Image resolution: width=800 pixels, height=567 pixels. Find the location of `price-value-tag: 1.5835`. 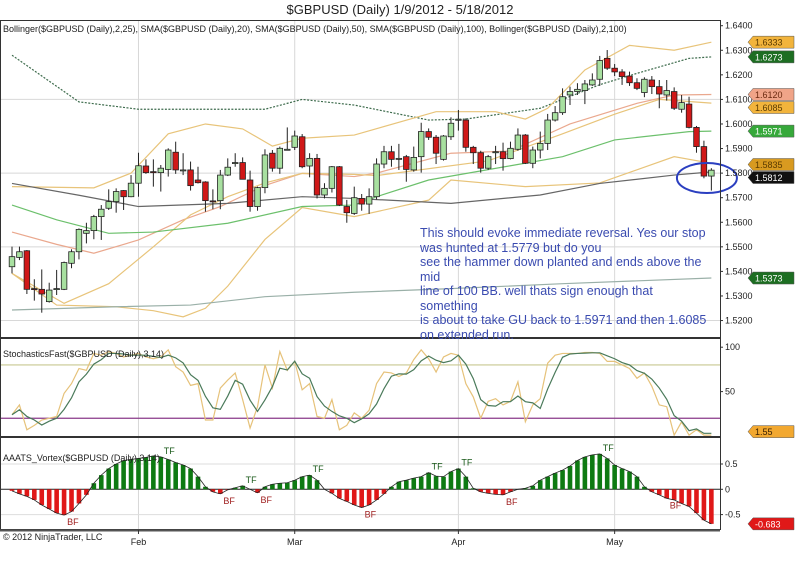

price-value-tag: 1.5835 is located at coordinates (769, 165).